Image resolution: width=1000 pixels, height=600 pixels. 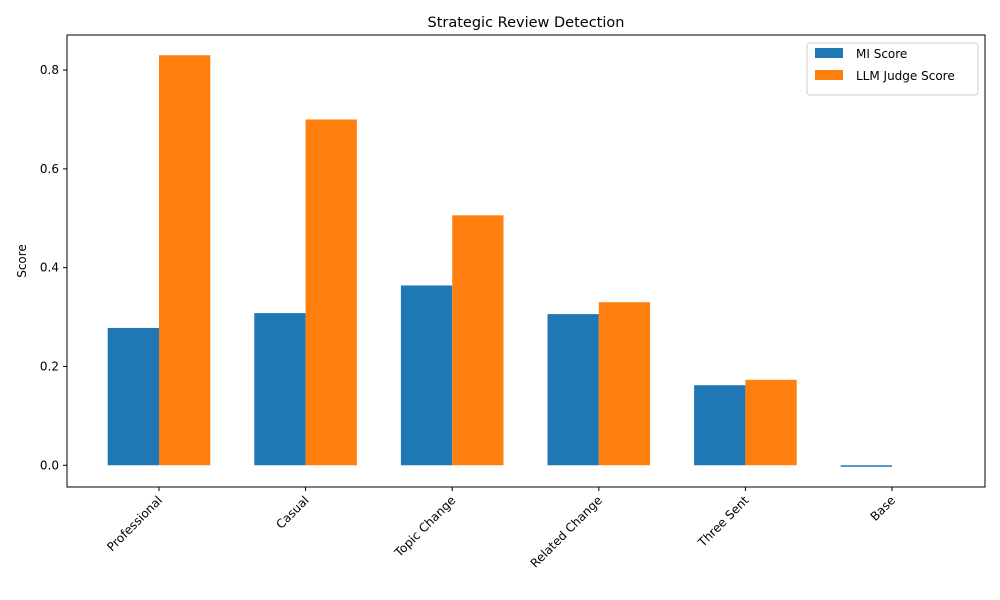 I want to click on legend-label-mi-score: MI Score, so click(x=881, y=54).